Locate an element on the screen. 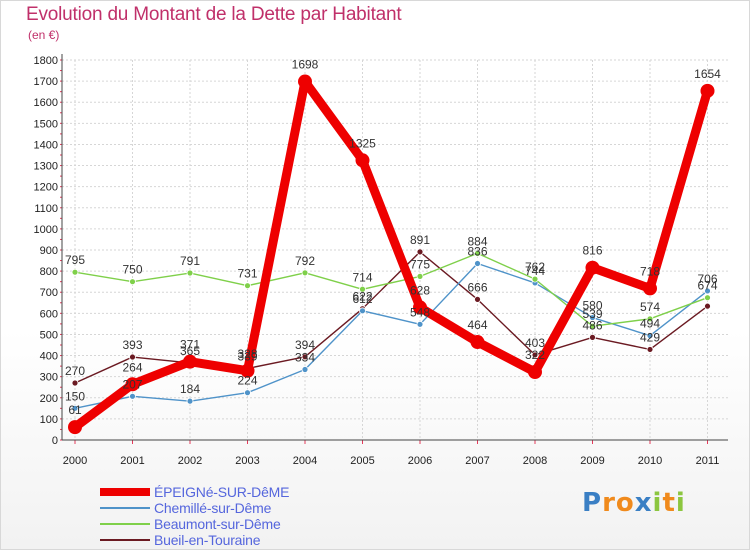 Image resolution: width=750 pixels, height=550 pixels. data-label-peign-sur-d-me-2009: 816 is located at coordinates (592, 251).